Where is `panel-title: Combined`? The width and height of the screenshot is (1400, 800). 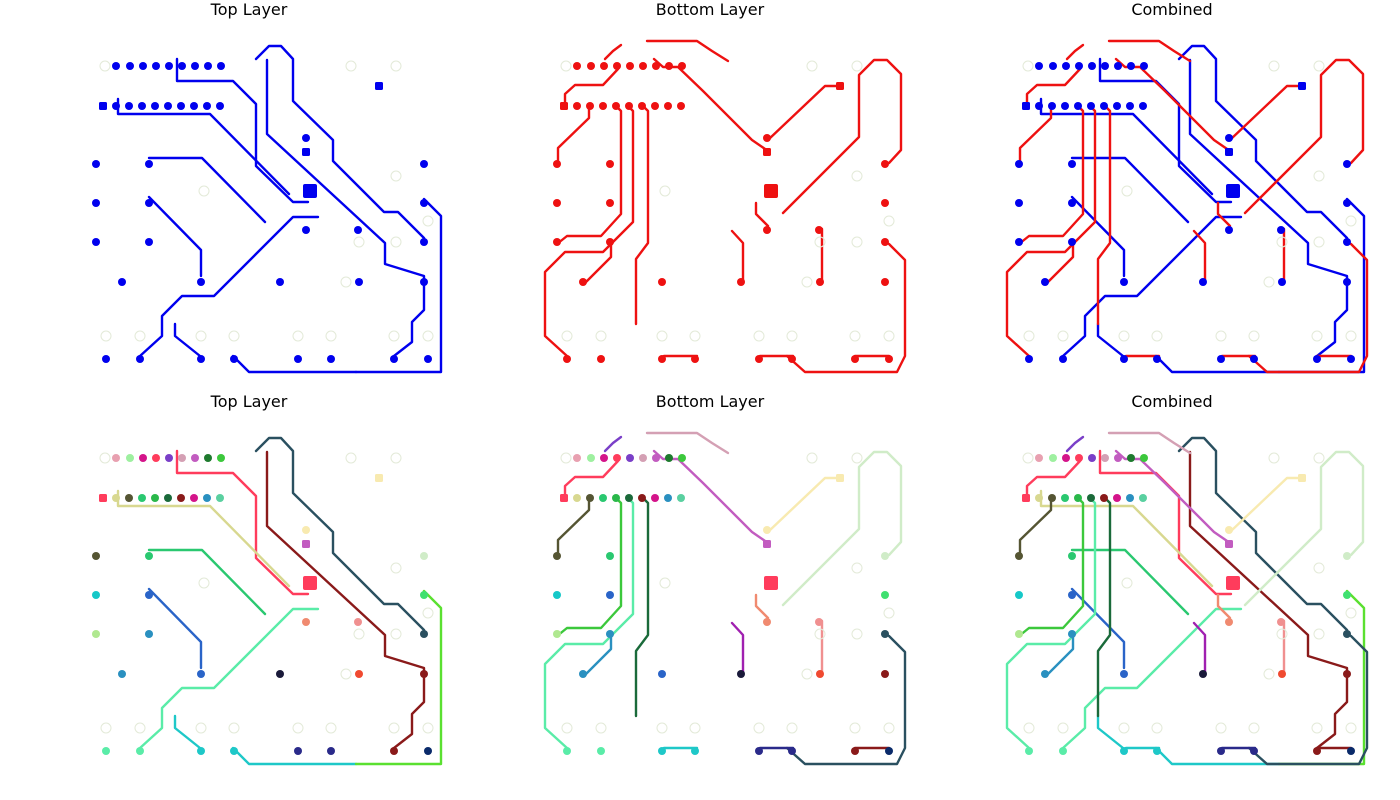 panel-title: Combined is located at coordinates (1172, 9).